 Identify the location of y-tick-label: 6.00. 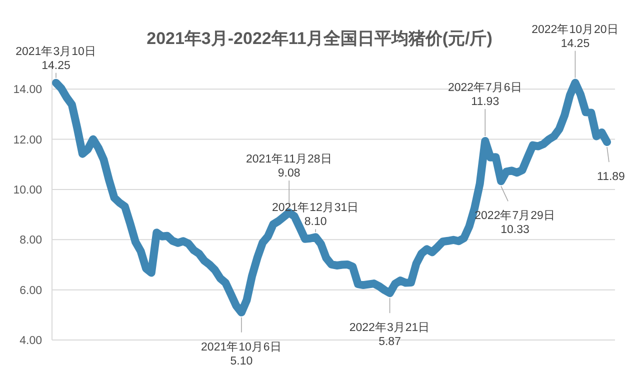
(31, 290).